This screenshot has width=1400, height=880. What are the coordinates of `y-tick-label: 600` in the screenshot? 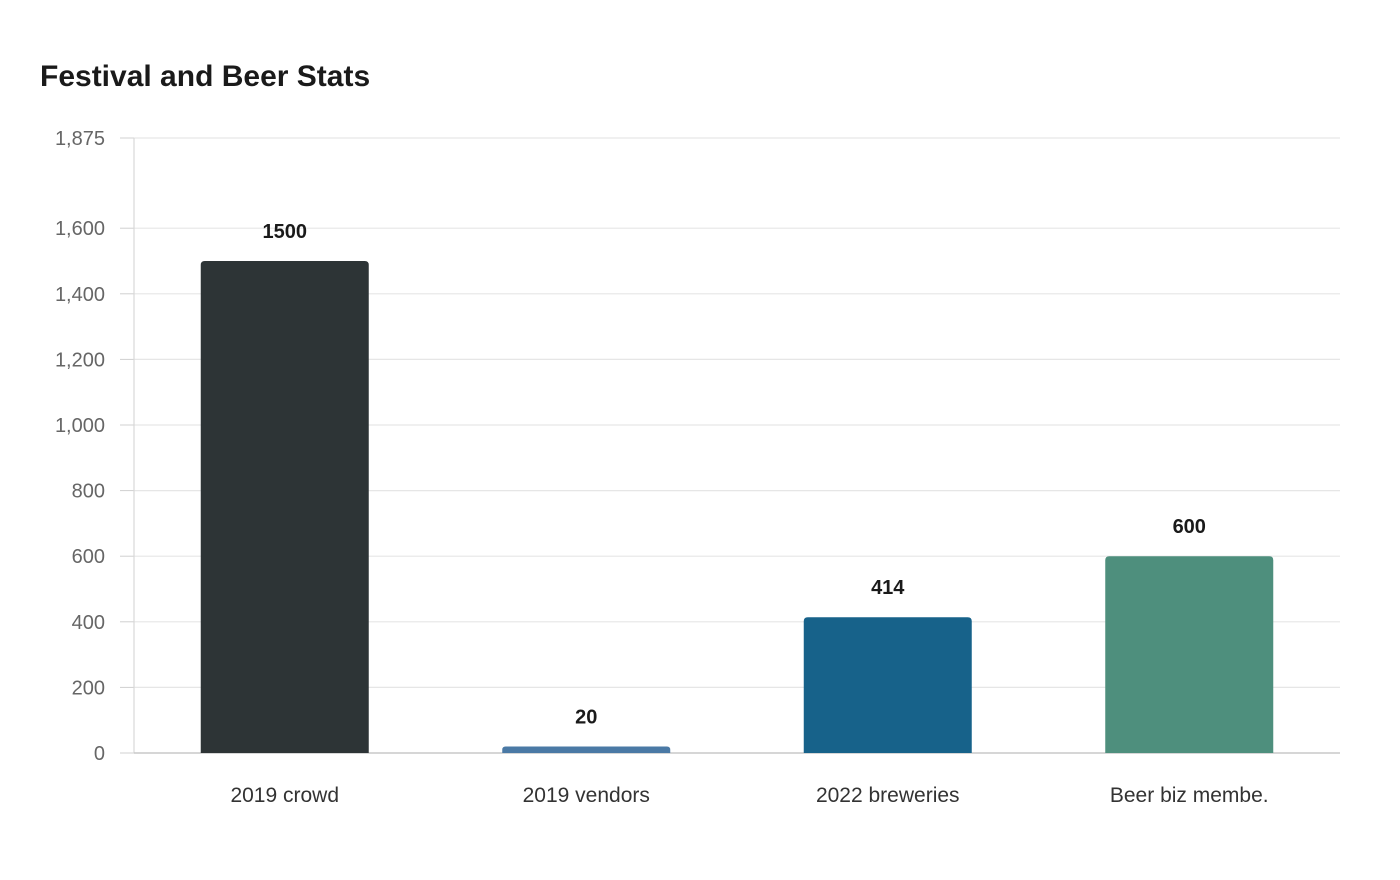 It's located at (88, 557).